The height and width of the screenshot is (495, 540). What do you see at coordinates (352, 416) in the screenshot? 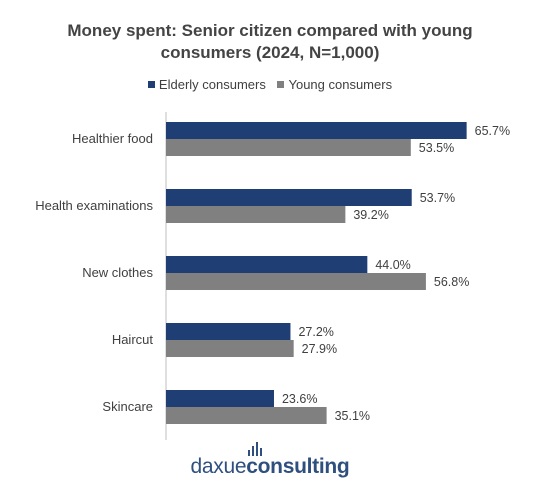
I see `data-label-young: 35.1%` at bounding box center [352, 416].